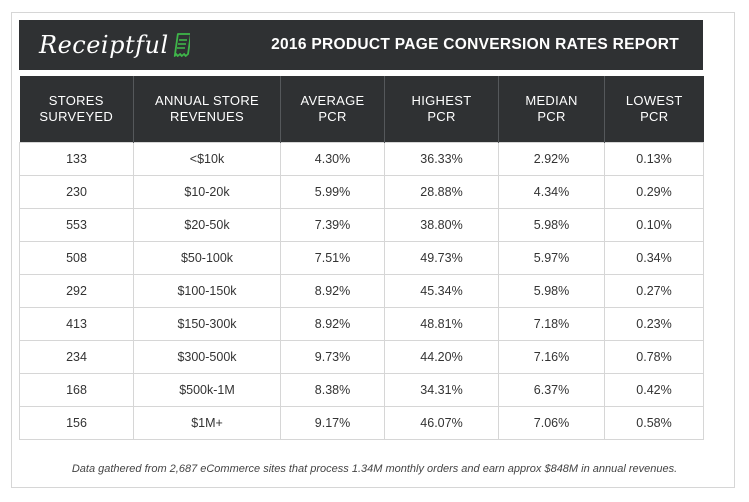 Image resolution: width=749 pixels, height=502 pixels. I want to click on annual-revenue-cell: $300-500k, so click(207, 357).